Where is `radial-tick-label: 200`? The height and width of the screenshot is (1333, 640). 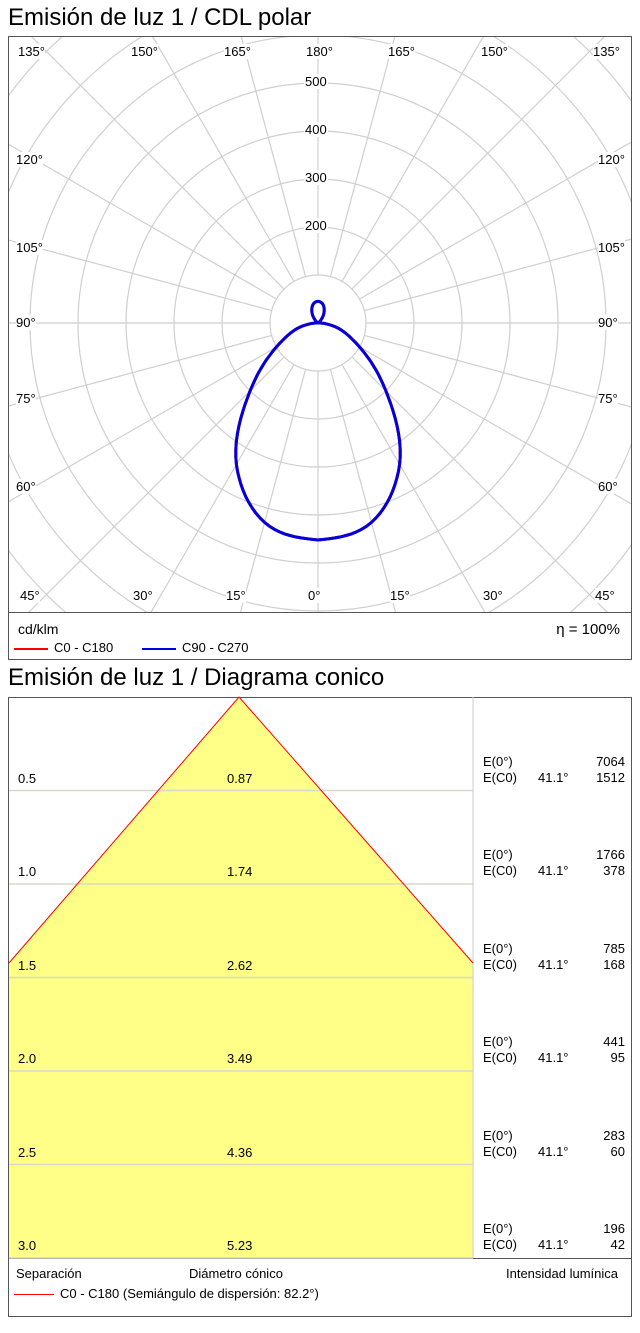 radial-tick-label: 200 is located at coordinates (316, 225).